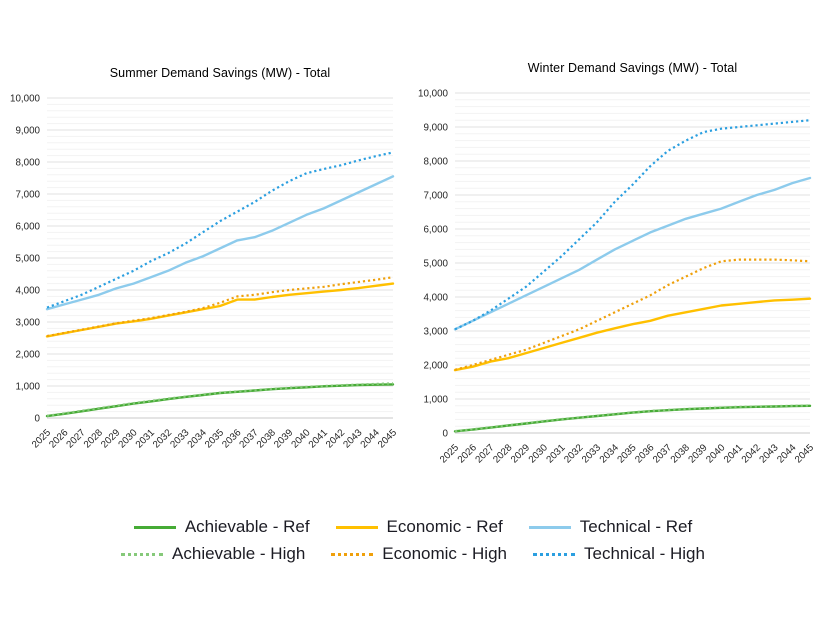 Image resolution: width=826 pixels, height=620 pixels. I want to click on legend-label-achievable-ref: Achievable - Ref, so click(247, 526).